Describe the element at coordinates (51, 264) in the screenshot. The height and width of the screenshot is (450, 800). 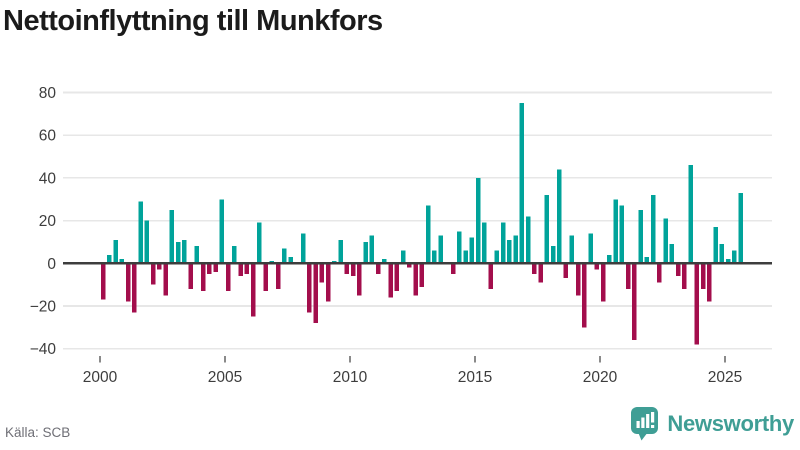
I see `y-axis-label: 0` at that location.